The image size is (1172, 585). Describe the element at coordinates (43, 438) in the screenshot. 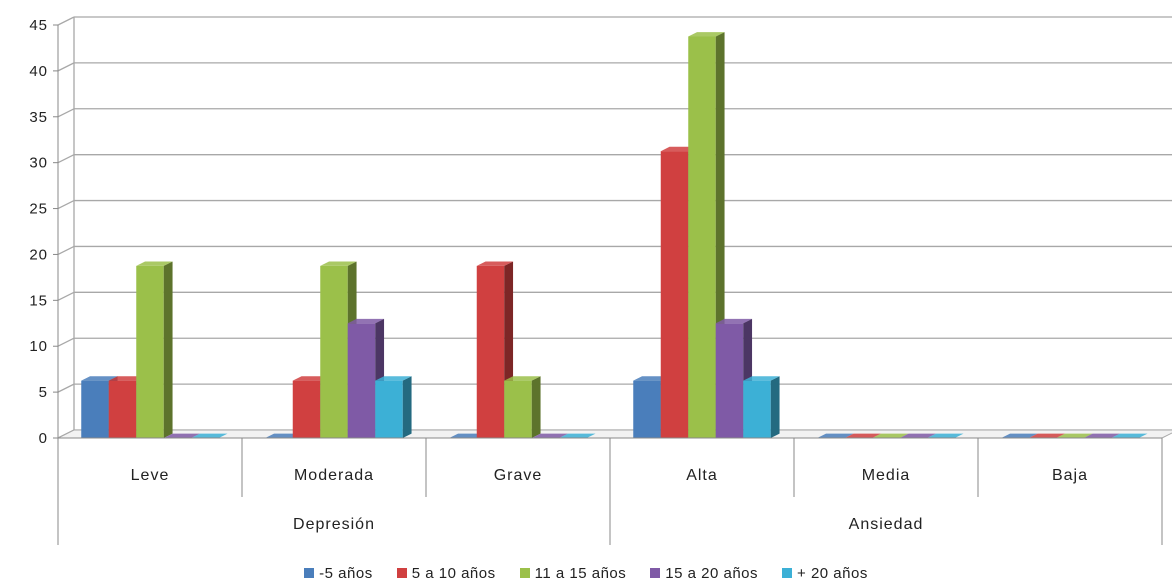

I see `y-tick-label: 0` at that location.